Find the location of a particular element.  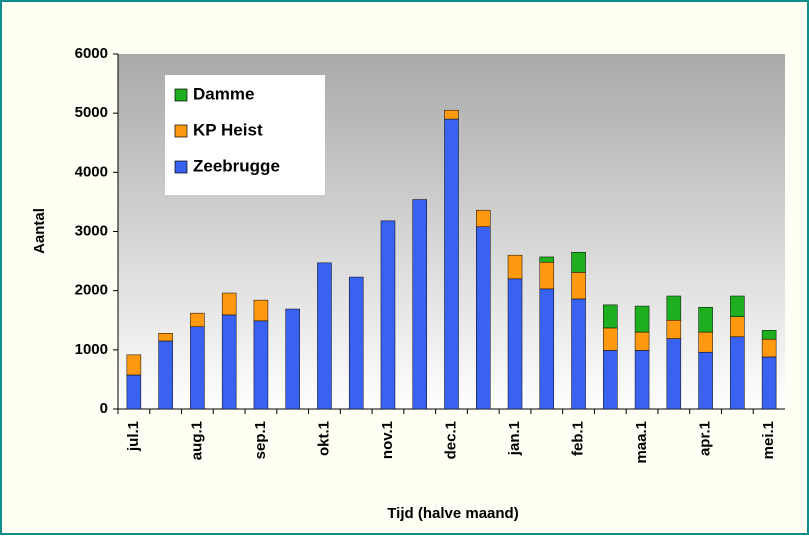

legend-box is located at coordinates (245, 135).